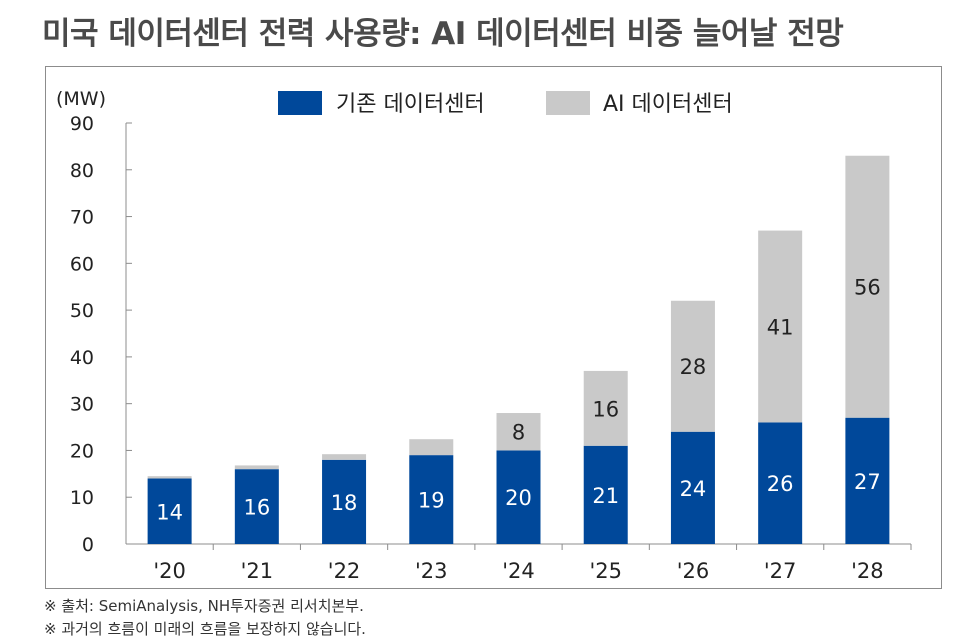 The image size is (959, 643). What do you see at coordinates (82, 498) in the screenshot?
I see `y-tick-label: 10` at bounding box center [82, 498].